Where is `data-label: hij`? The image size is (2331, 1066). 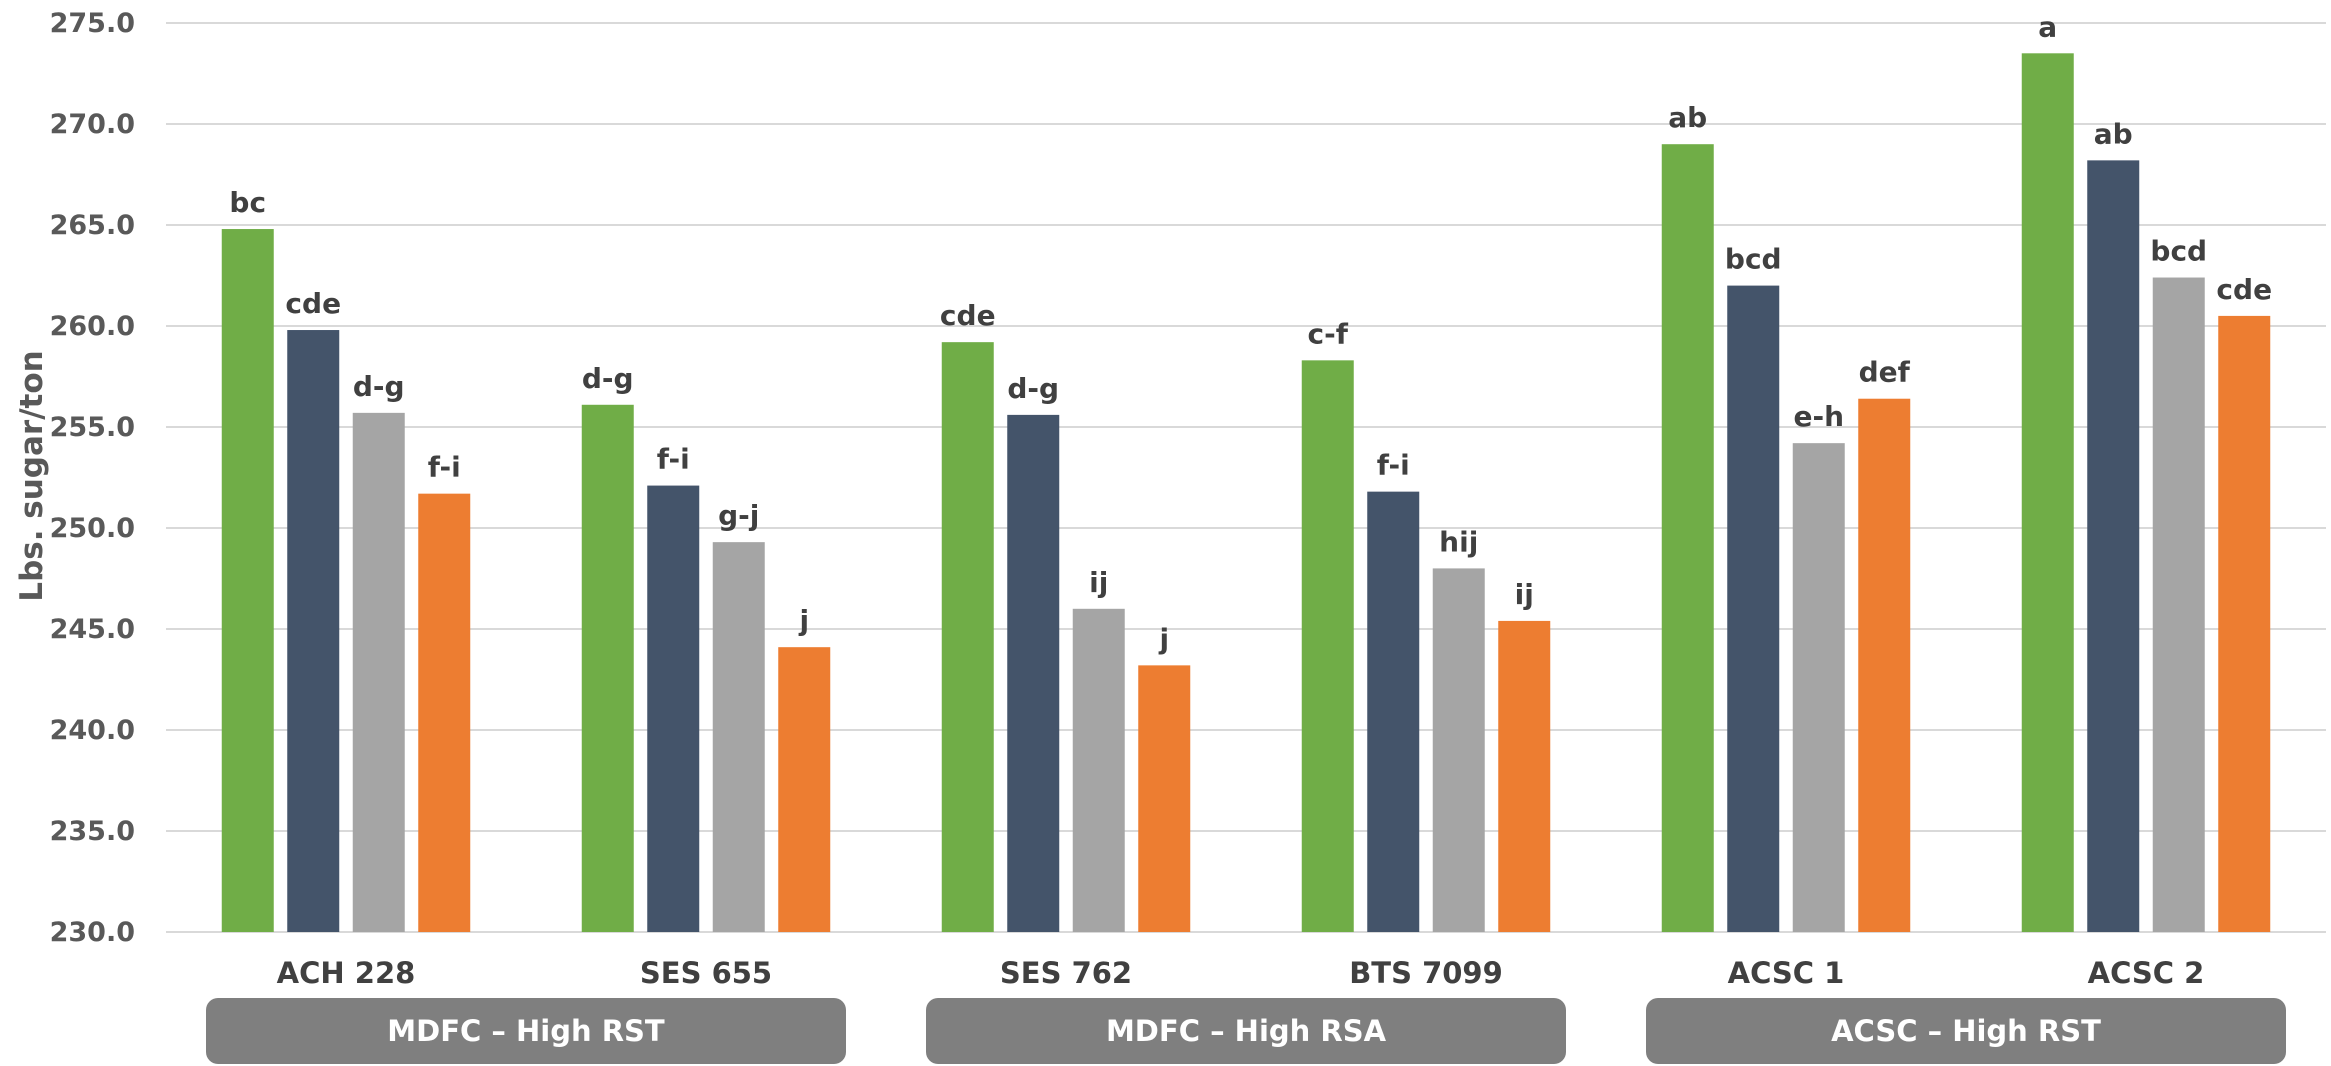 data-label: hij is located at coordinates (1458, 541).